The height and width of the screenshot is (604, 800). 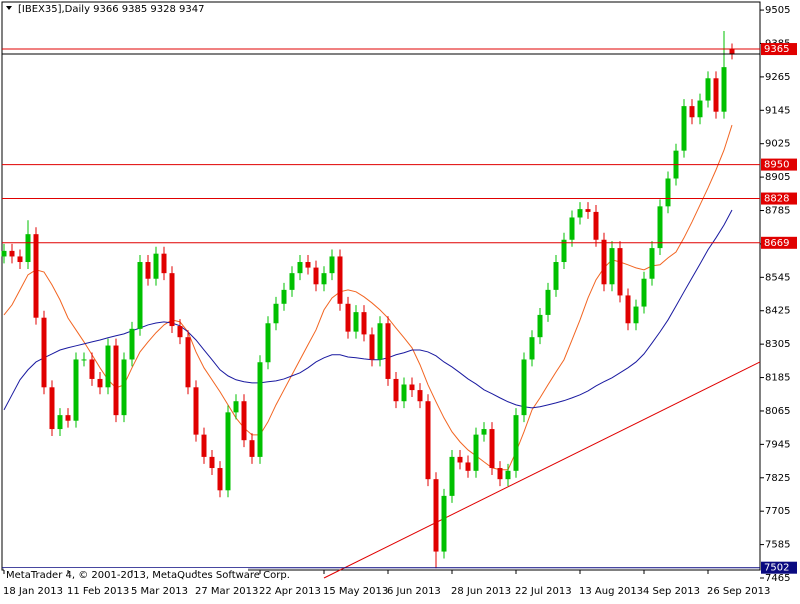 I want to click on x-tick-label: 22 Jul 2013, so click(x=543, y=591).